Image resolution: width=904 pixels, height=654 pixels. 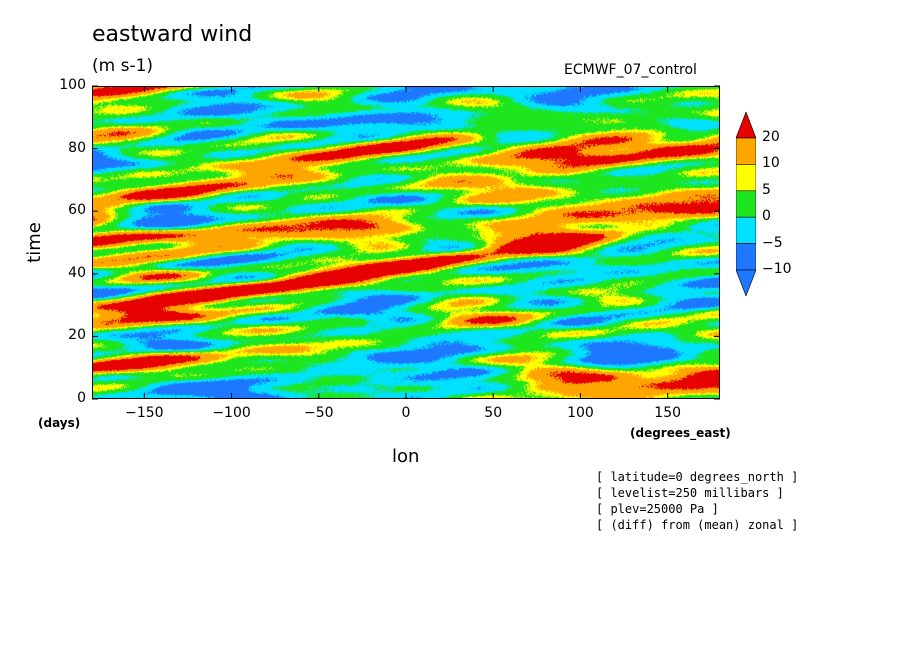 I want to click on x-tick-label: −100, so click(x=231, y=413).